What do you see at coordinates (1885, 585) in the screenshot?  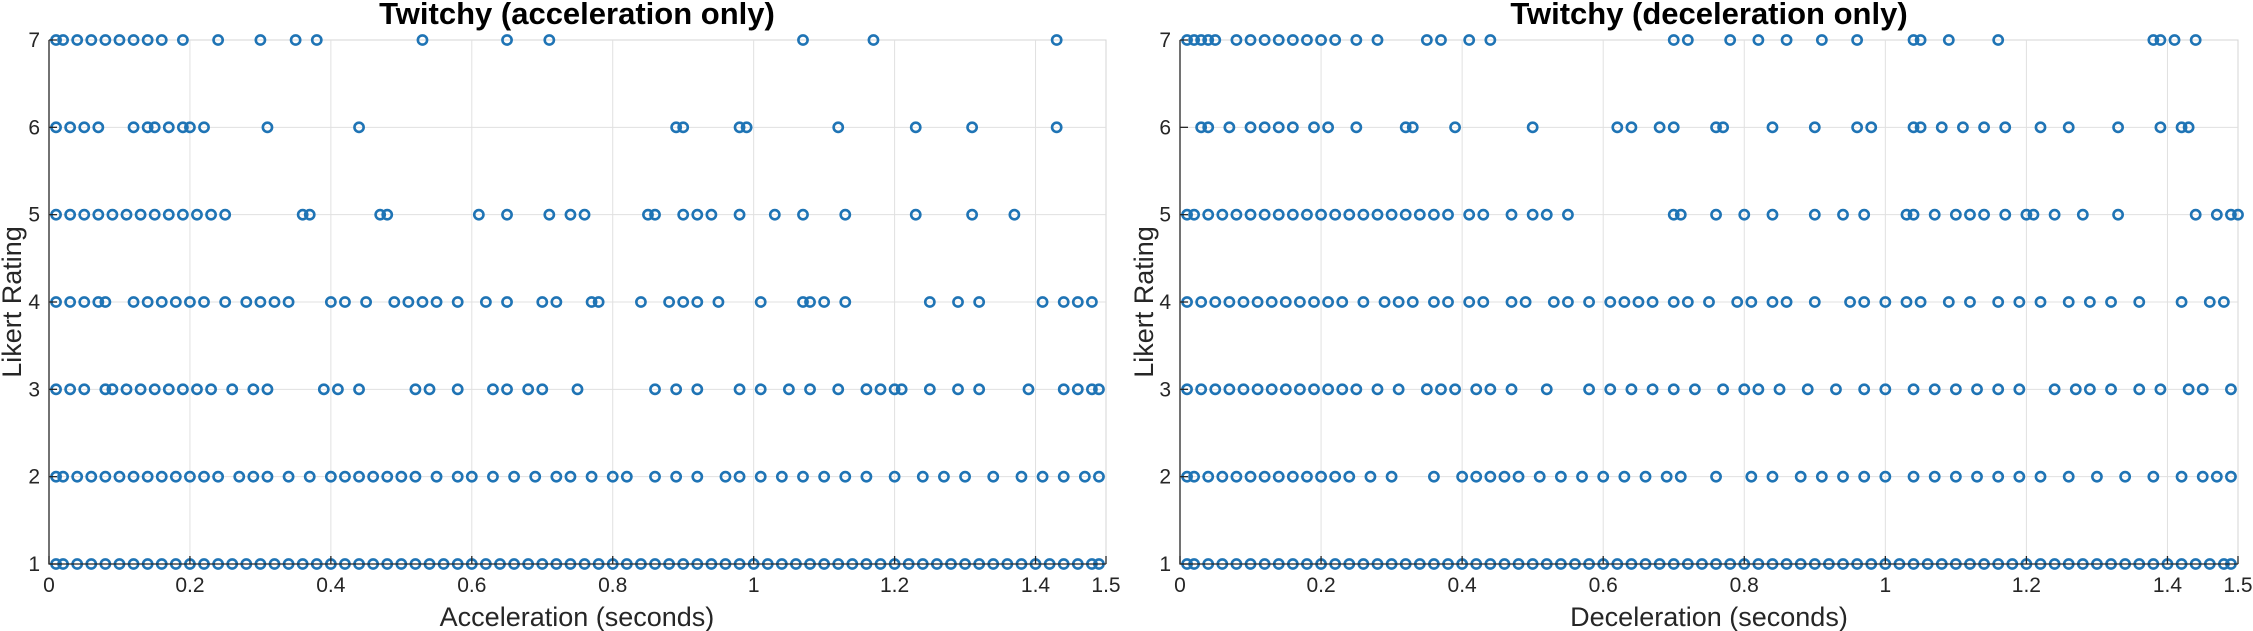 I see `x-tick-label: 1` at bounding box center [1885, 585].